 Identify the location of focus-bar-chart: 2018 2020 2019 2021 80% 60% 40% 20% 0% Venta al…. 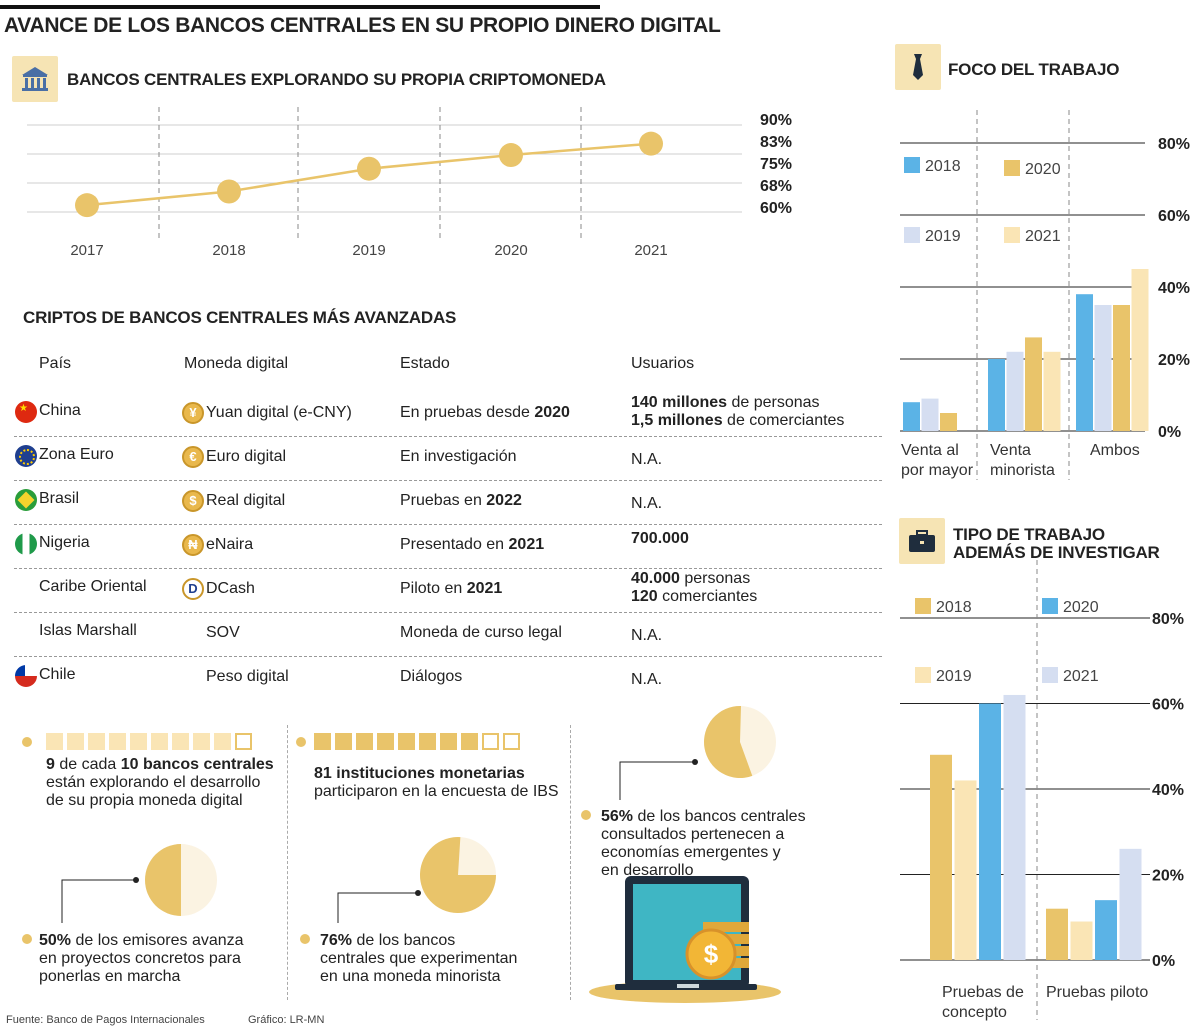
(1045, 295).